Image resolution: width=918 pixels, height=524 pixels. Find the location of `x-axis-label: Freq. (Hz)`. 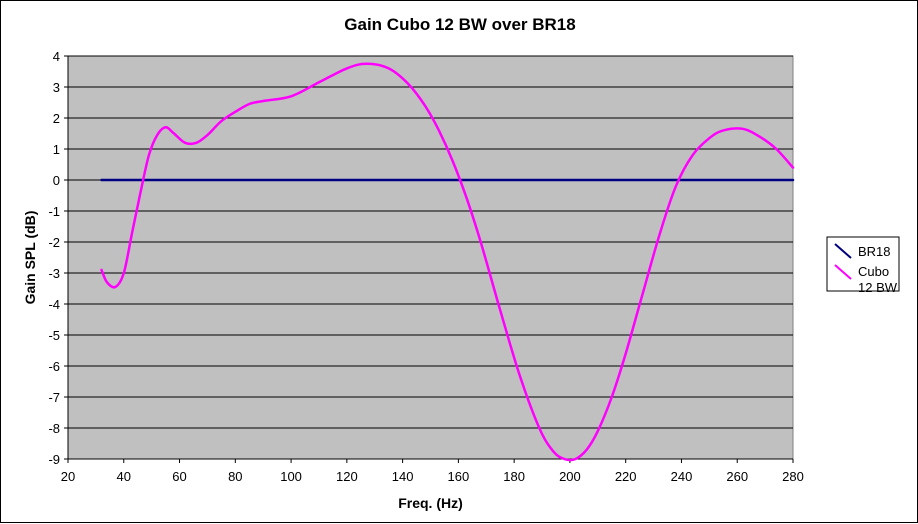

x-axis-label: Freq. (Hz) is located at coordinates (430, 503).